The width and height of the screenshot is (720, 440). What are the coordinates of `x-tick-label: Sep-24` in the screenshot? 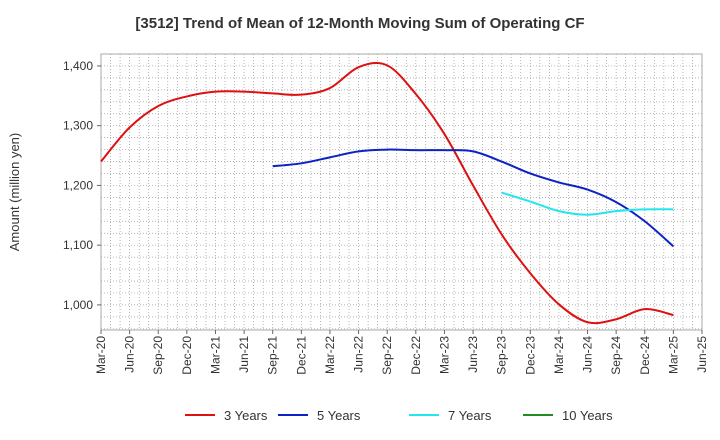 It's located at (616, 355).